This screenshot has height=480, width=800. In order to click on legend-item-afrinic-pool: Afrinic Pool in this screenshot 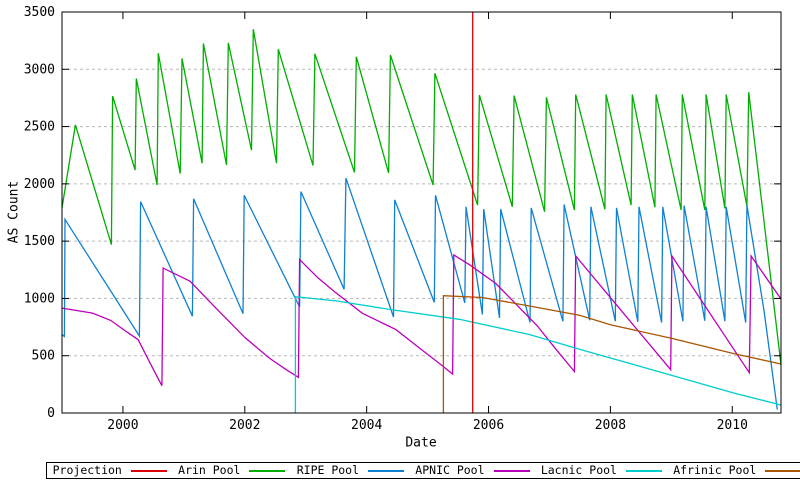, I will do `click(736, 470)`.